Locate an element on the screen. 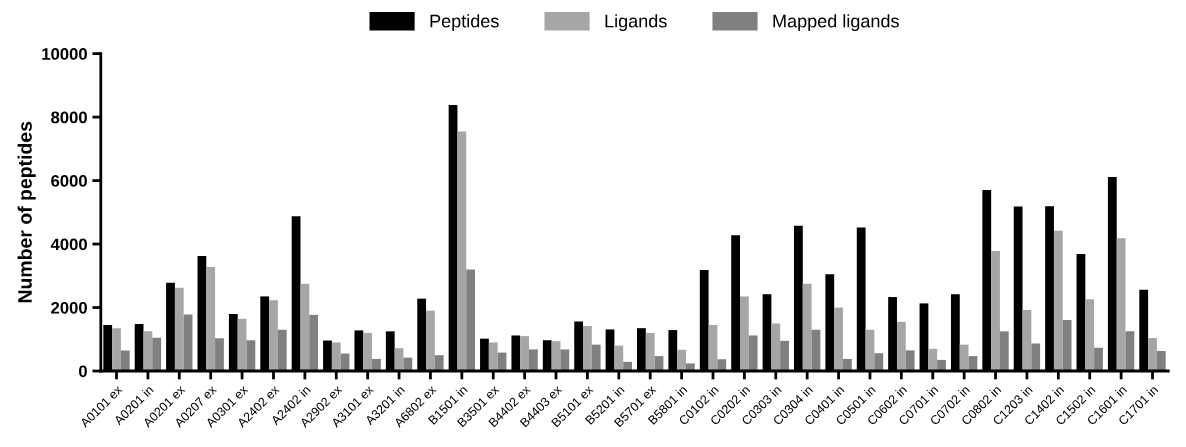  legend-label: Ligands is located at coordinates (636, 23).